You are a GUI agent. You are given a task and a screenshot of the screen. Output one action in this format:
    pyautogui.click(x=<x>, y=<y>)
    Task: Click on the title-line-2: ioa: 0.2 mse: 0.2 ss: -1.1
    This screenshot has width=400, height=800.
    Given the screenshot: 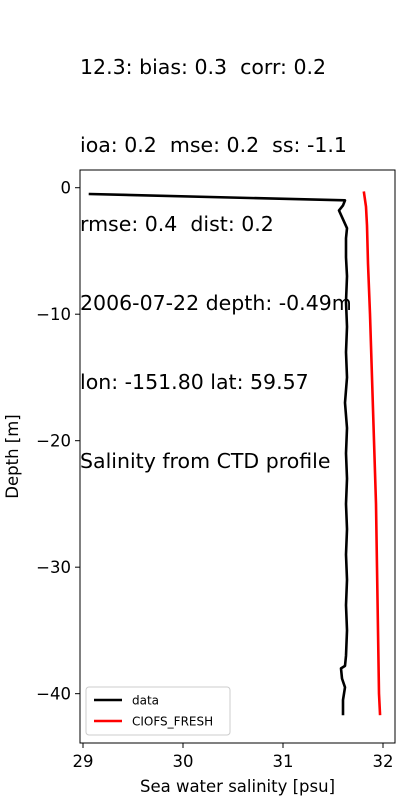 What is the action you would take?
    pyautogui.click(x=213, y=145)
    